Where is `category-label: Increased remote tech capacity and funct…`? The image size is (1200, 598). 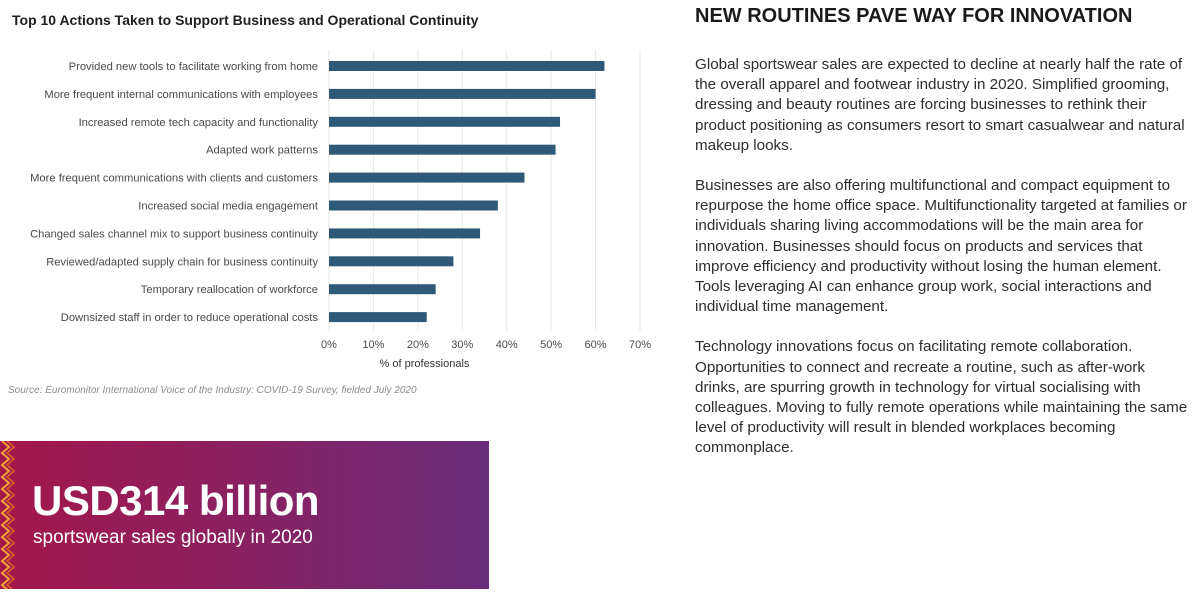 category-label: Increased remote tech capacity and funct… is located at coordinates (199, 123).